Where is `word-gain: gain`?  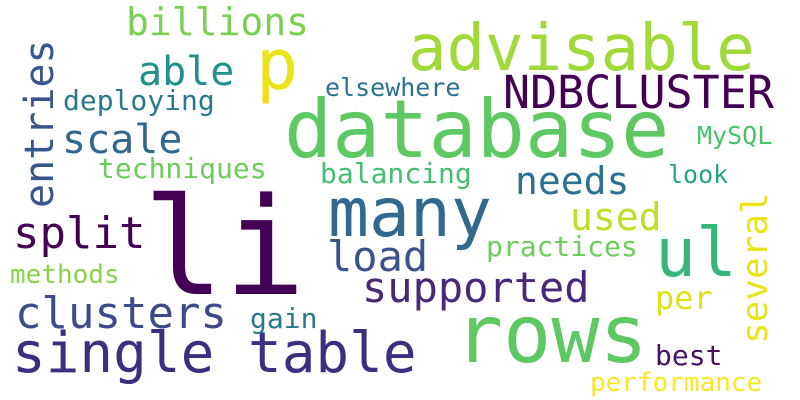
word-gain: gain is located at coordinates (284, 318).